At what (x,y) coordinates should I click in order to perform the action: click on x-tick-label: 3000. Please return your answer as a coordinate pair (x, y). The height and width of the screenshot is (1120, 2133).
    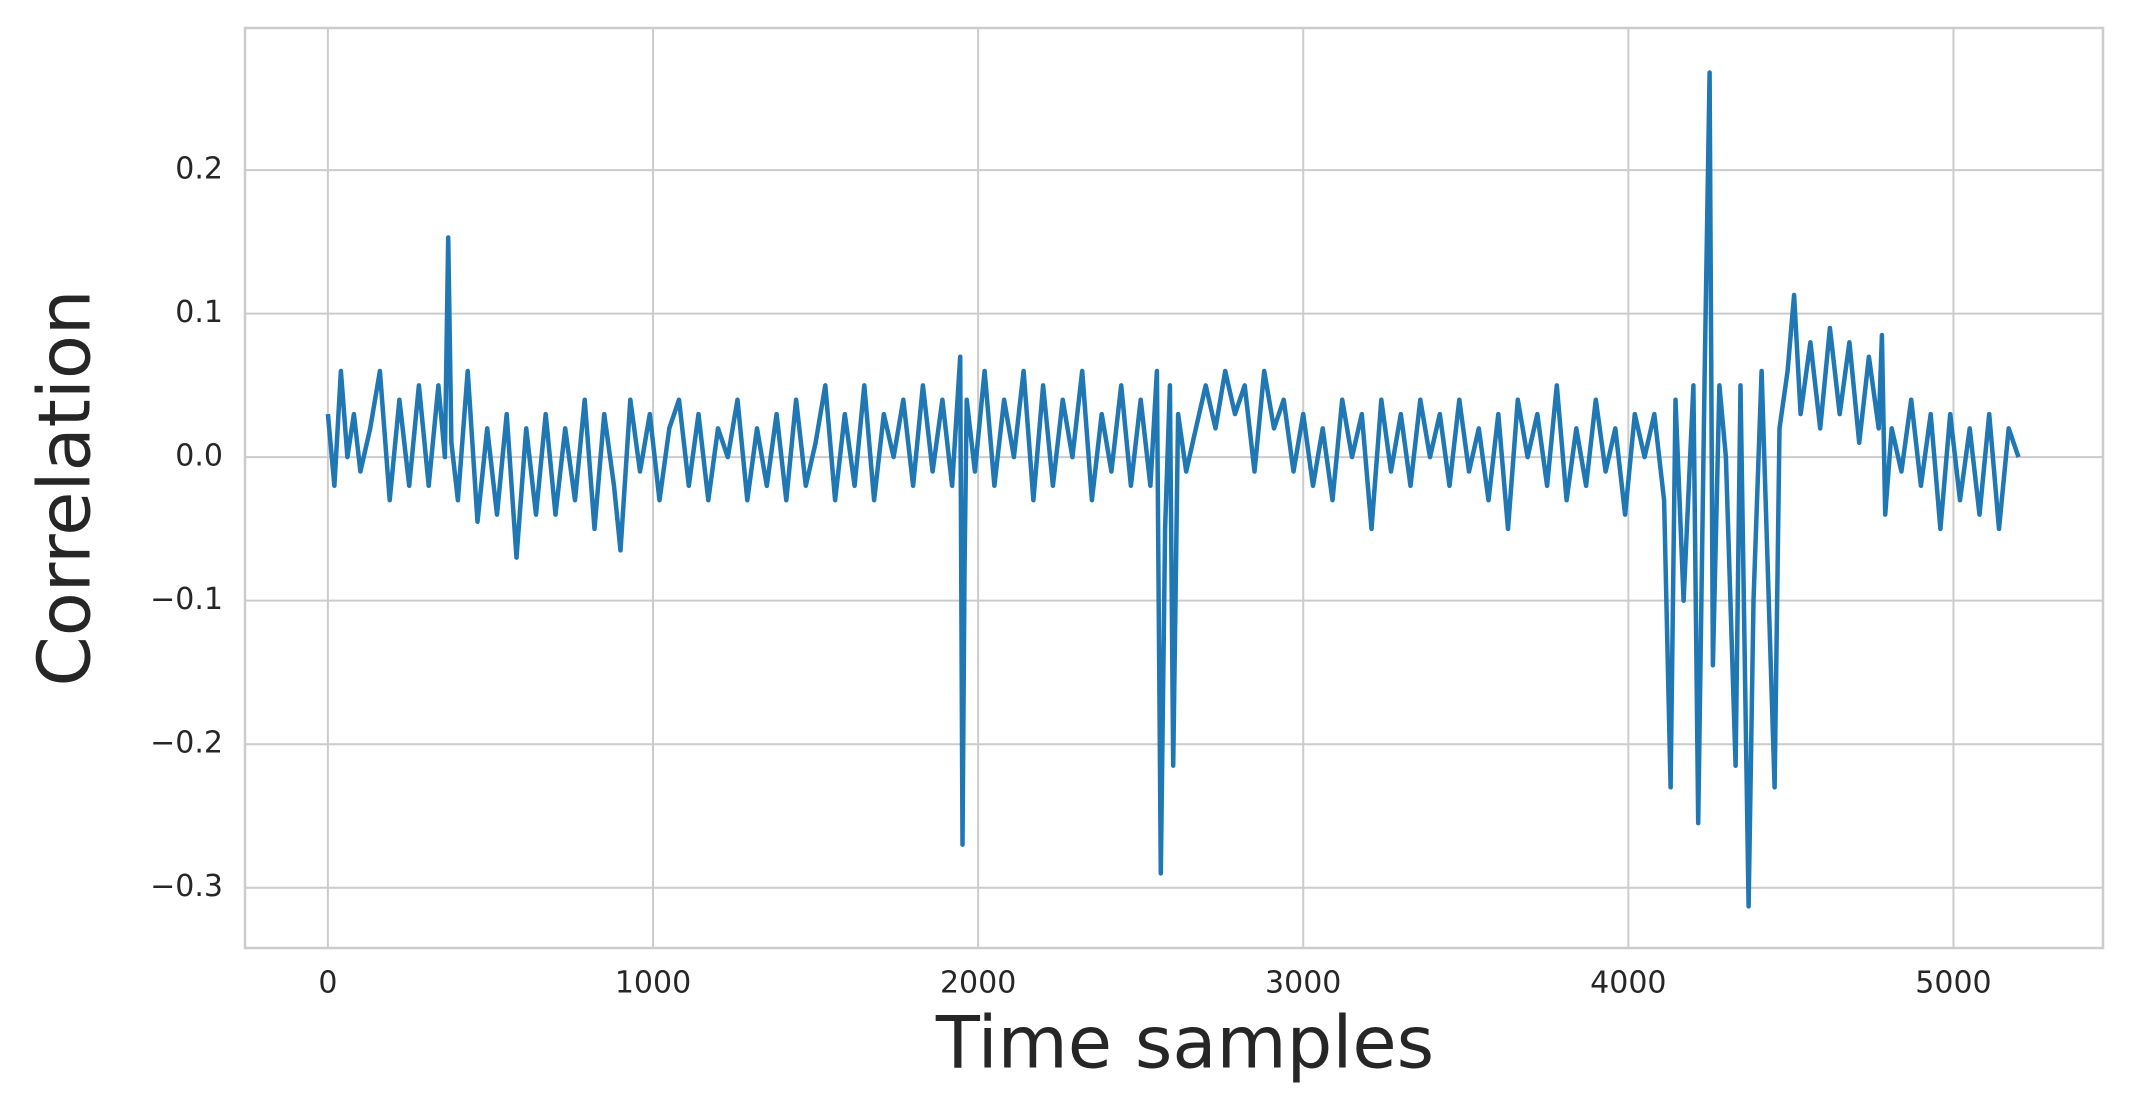
    Looking at the image, I should click on (1303, 983).